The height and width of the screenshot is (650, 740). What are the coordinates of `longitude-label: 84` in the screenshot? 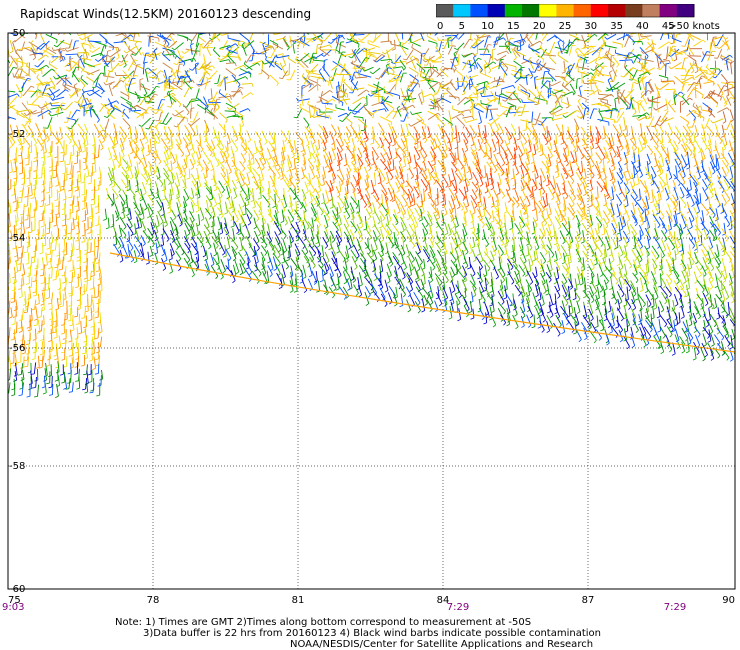 It's located at (443, 600).